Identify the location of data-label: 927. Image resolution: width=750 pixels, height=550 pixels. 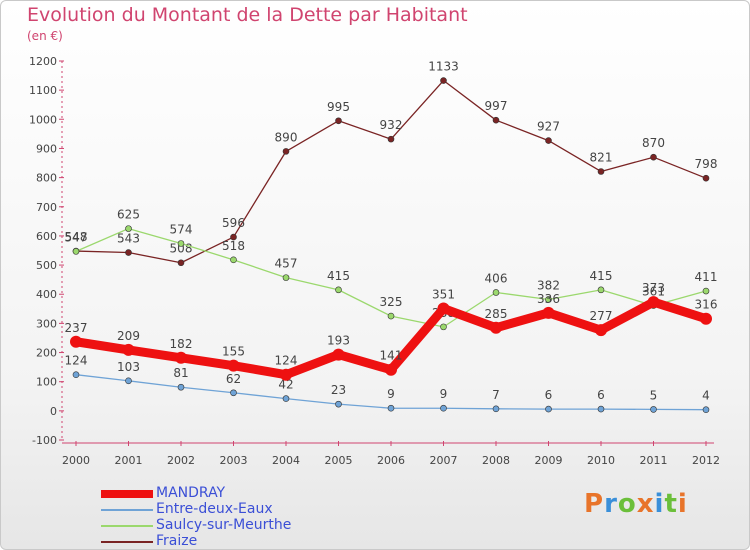
(548, 127).